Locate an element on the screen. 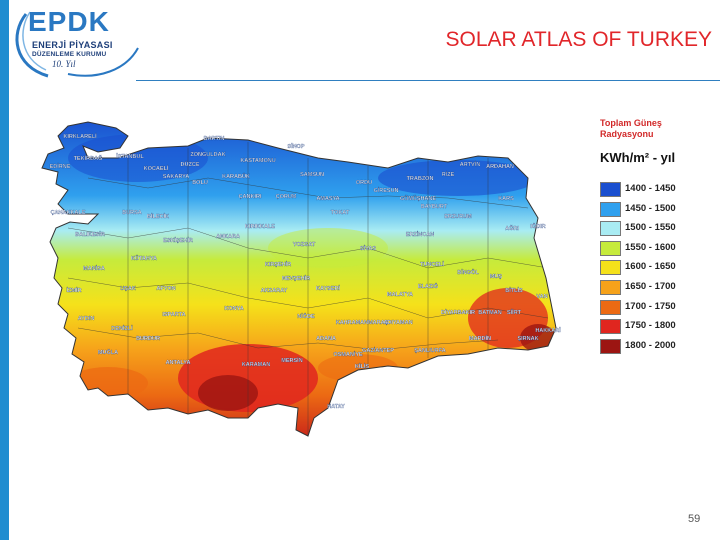 This screenshot has width=720, height=540. province-label: RİZE is located at coordinates (448, 174).